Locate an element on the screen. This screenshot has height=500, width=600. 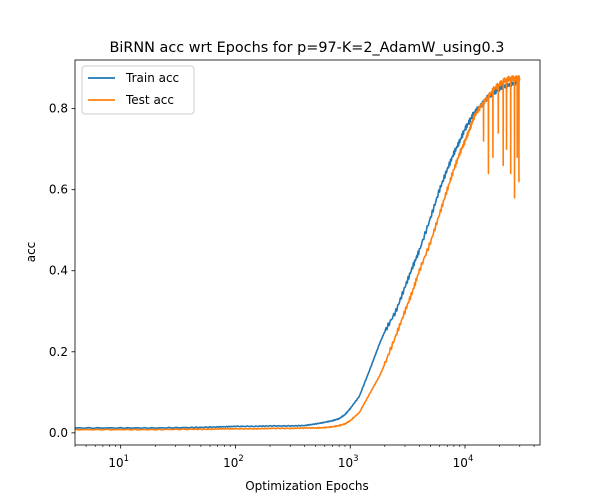
x-tick-label: 10² is located at coordinates (233, 462).